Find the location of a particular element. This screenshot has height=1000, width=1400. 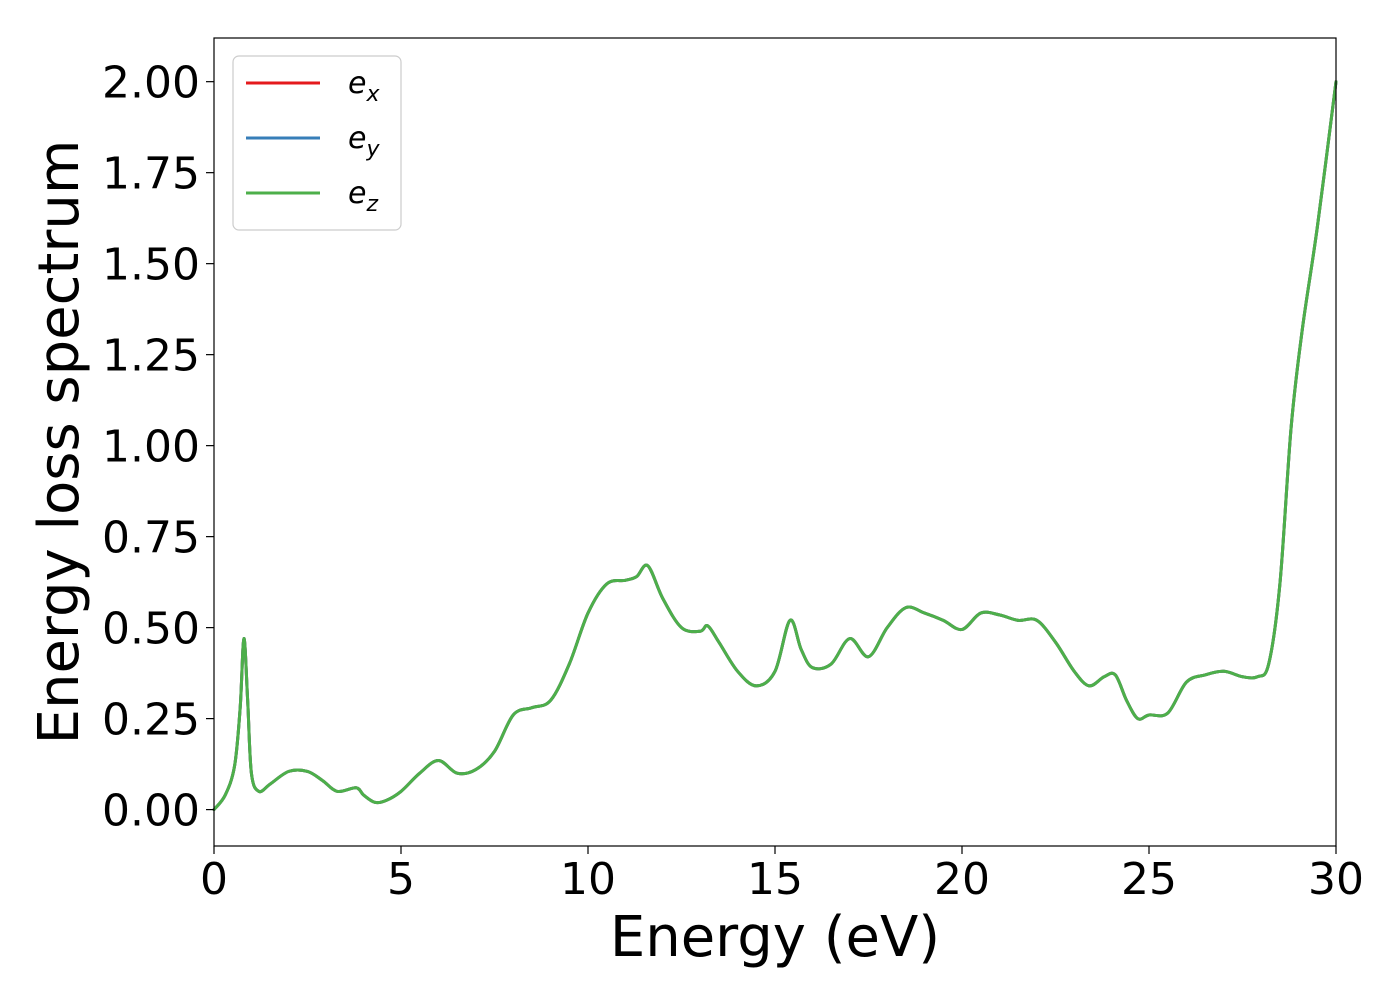

y-tick-label: 0.25 is located at coordinates (151, 720).